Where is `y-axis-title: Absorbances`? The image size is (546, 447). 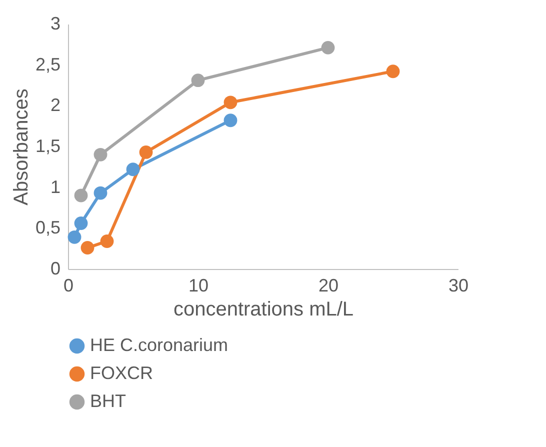
y-axis-title: Absorbances is located at coordinates (21, 147).